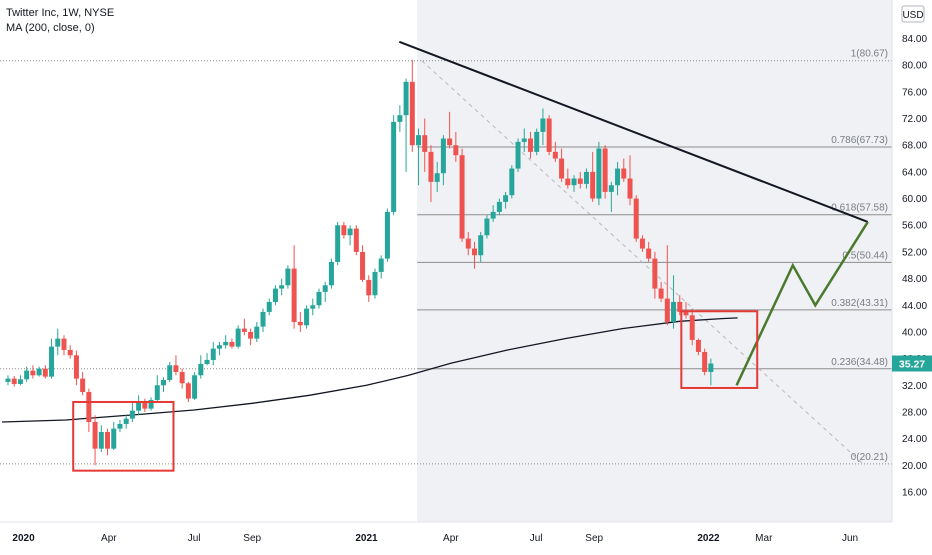 Image resolution: width=932 pixels, height=555 pixels. I want to click on y-tick-label: 40.00, so click(914, 332).